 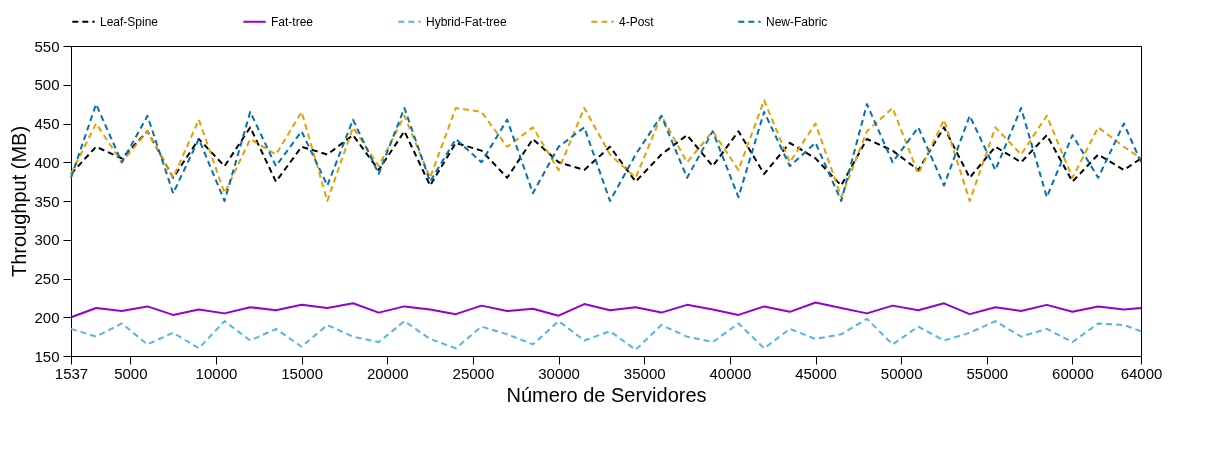 What do you see at coordinates (730, 373) in the screenshot?
I see `x-tick-label: 40000` at bounding box center [730, 373].